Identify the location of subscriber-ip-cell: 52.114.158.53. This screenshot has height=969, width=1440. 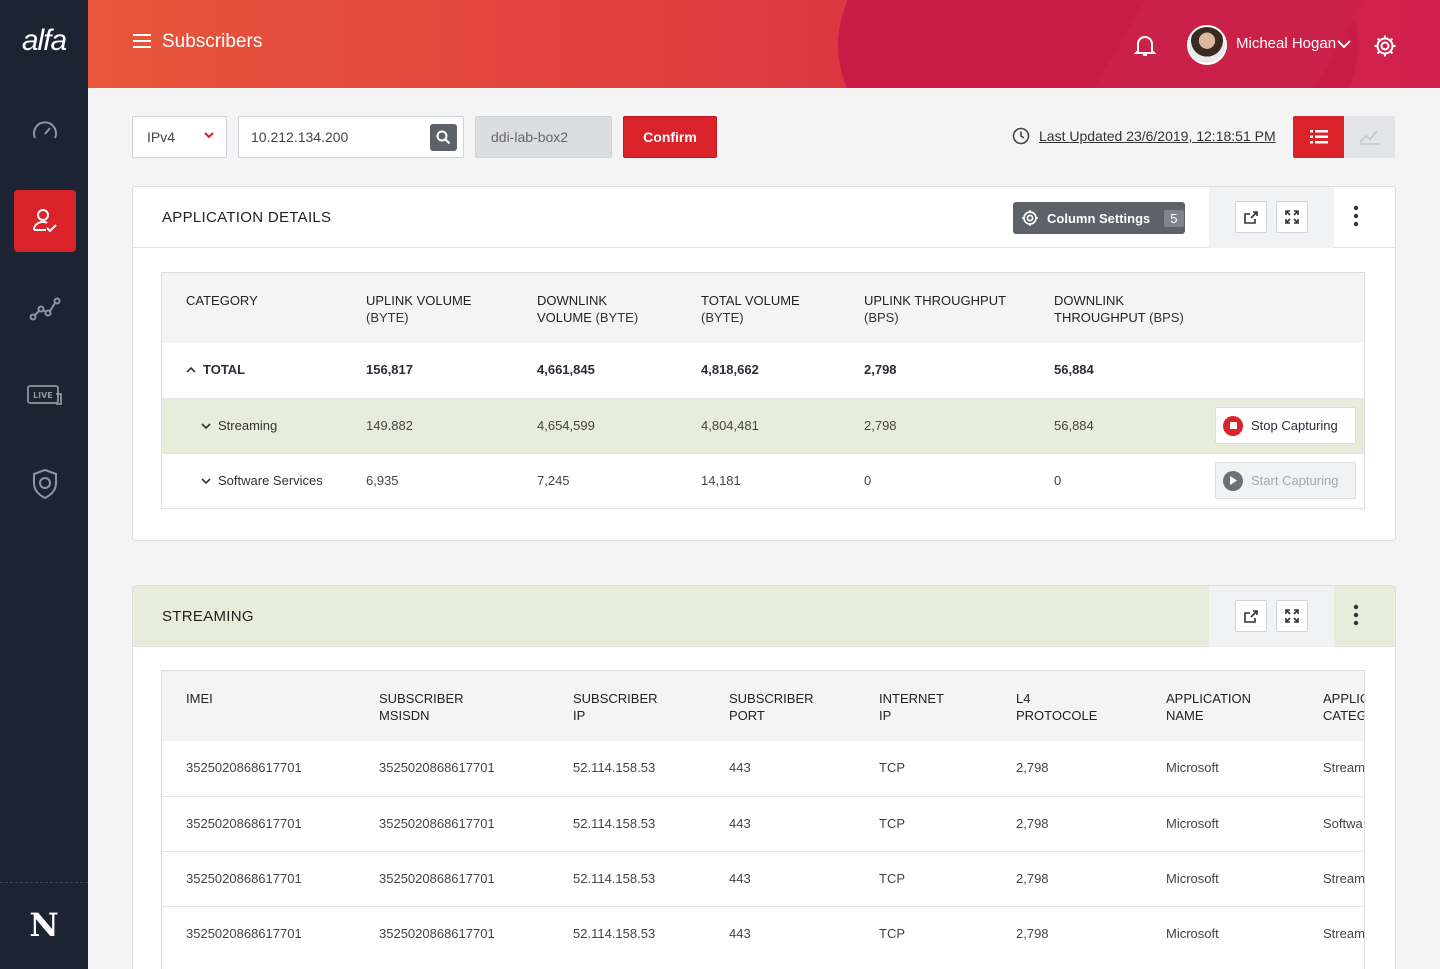
(614, 878).